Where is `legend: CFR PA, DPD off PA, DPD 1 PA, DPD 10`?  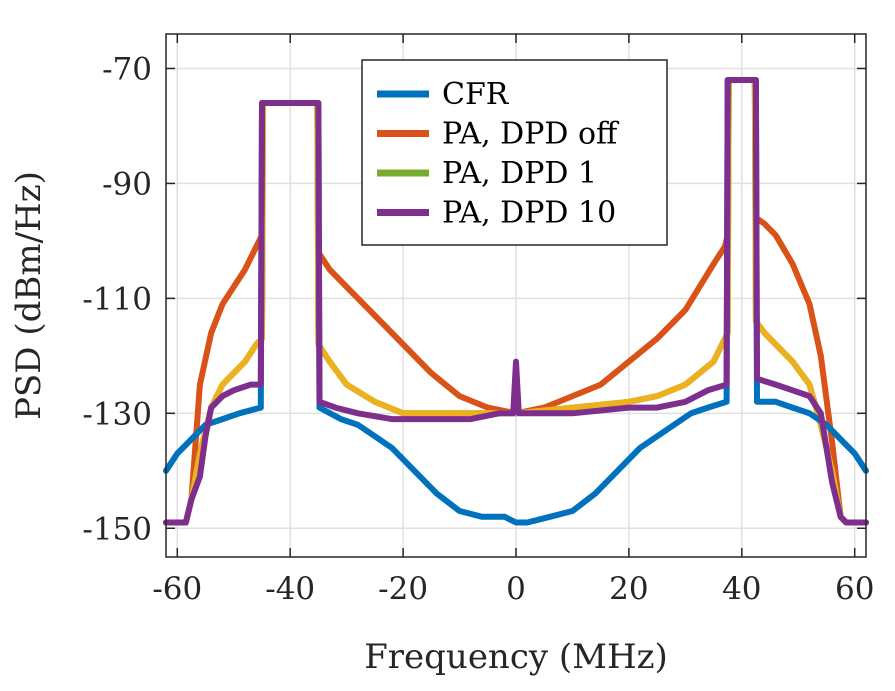 legend: CFR PA, DPD off PA, DPD 1 PA, DPD 10 is located at coordinates (514, 152).